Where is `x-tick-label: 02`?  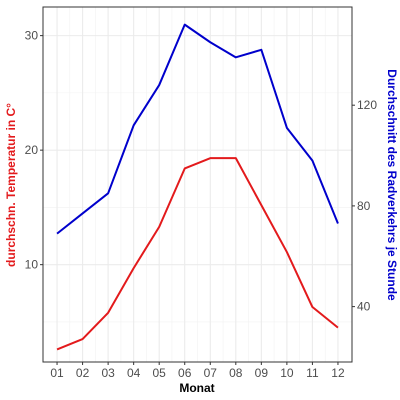 x-tick-label: 02 is located at coordinates (83, 373).